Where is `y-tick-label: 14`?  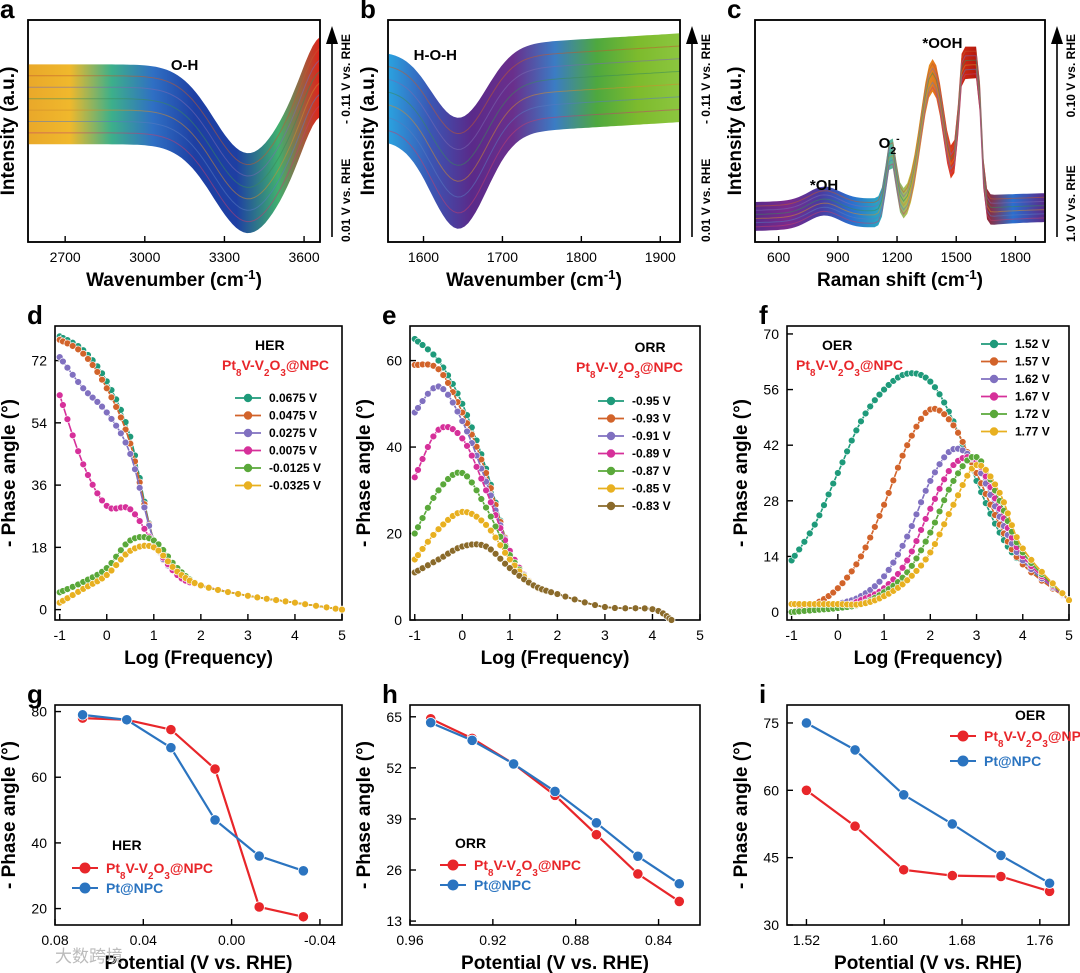
y-tick-label: 14 is located at coordinates (771, 556).